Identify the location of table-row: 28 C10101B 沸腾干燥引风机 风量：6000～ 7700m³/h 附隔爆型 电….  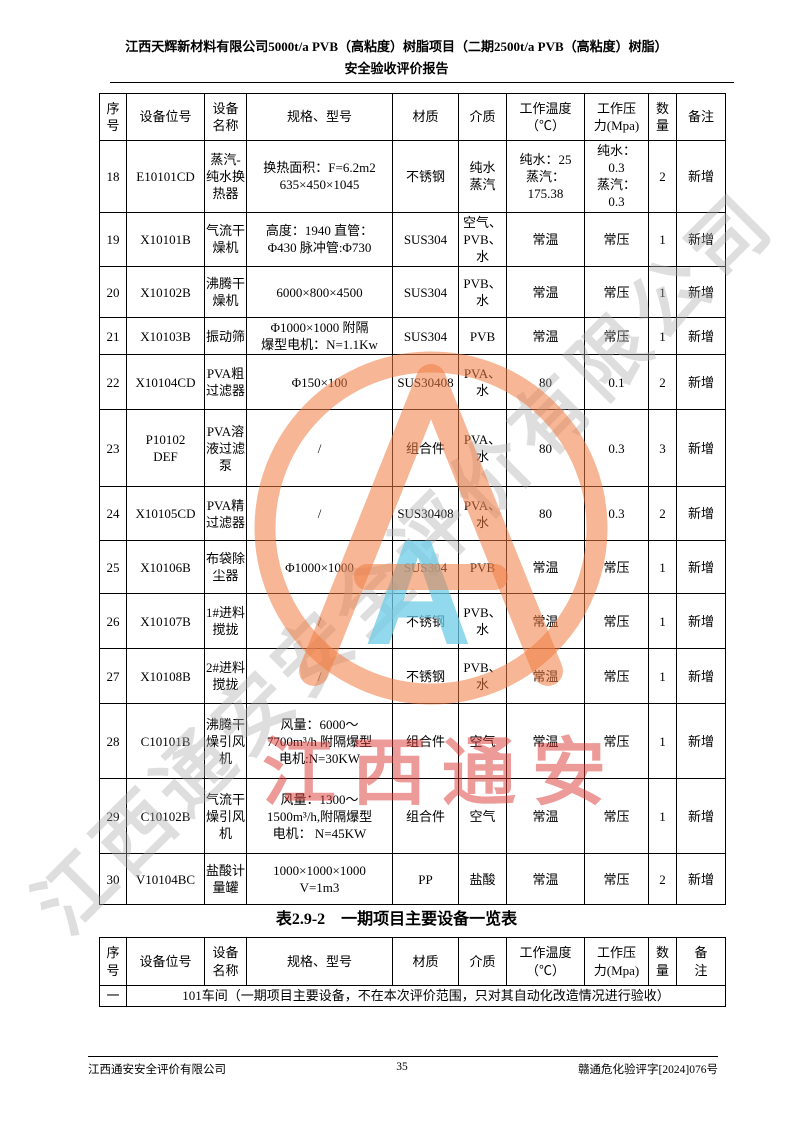
(412, 741).